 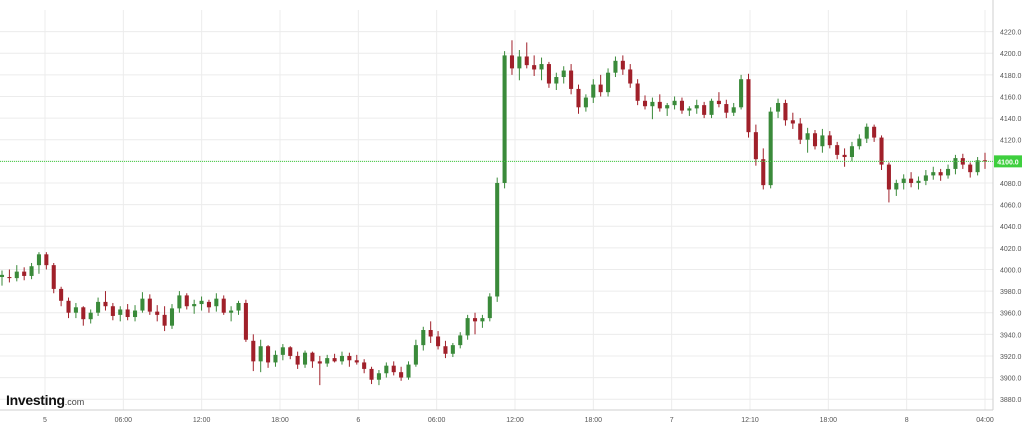 What do you see at coordinates (45, 401) in the screenshot?
I see `investing-logo: Investing.com` at bounding box center [45, 401].